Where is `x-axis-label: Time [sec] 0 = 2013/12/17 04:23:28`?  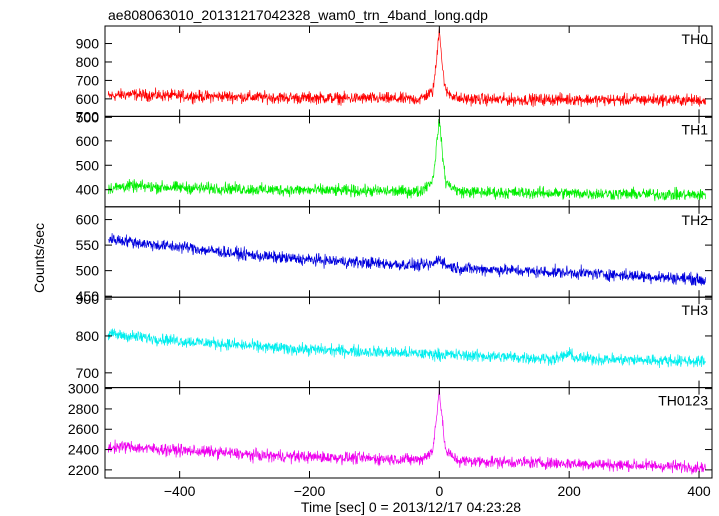
x-axis-label: Time [sec] 0 = 2013/12/17 04:23:28 is located at coordinates (411, 507).